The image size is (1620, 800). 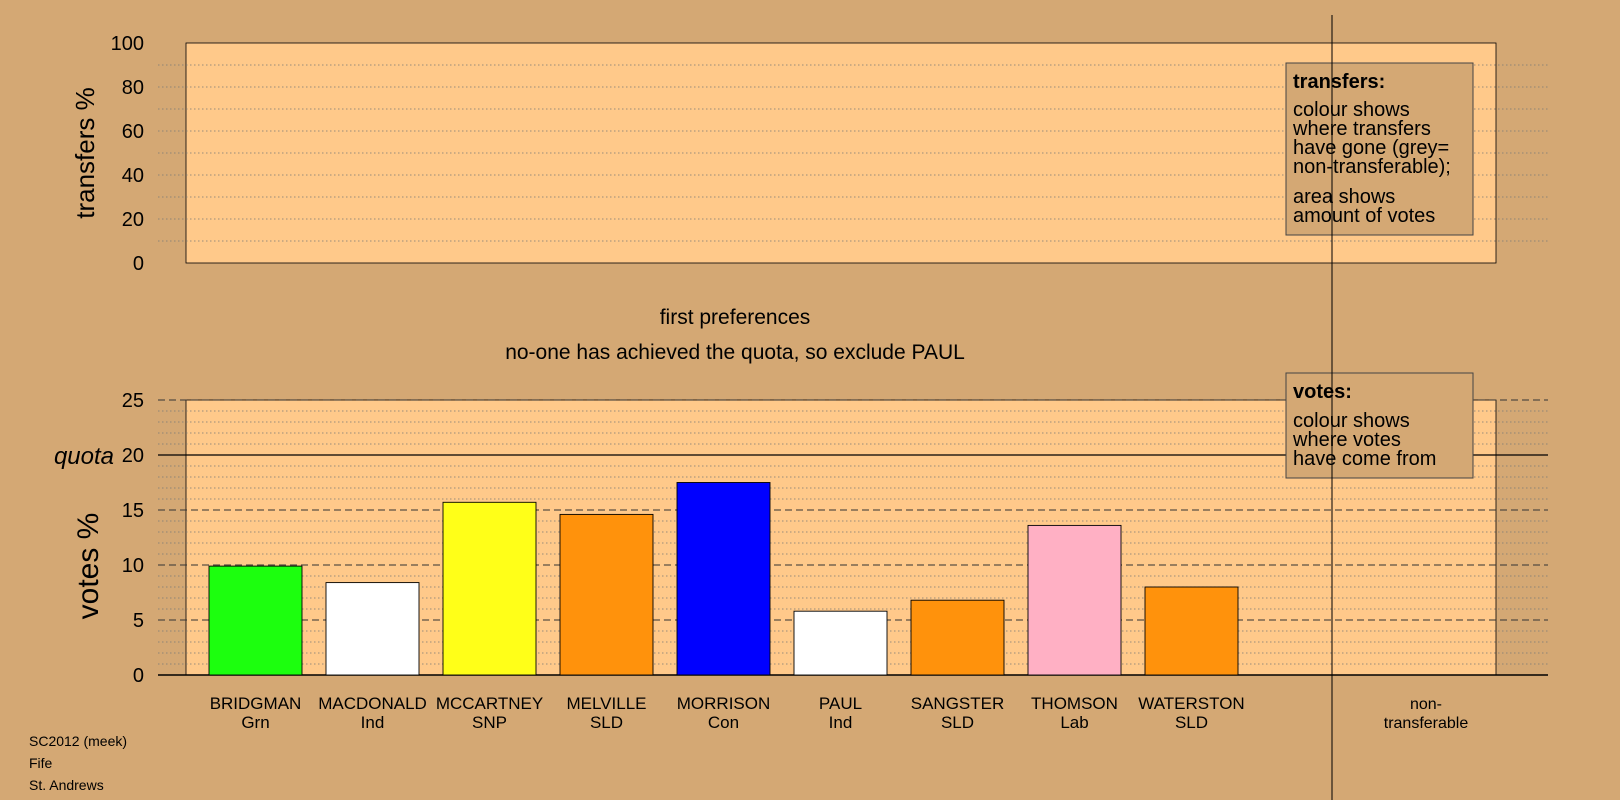 What do you see at coordinates (1344, 197) in the screenshot?
I see `transfers-legend-line: area shows` at bounding box center [1344, 197].